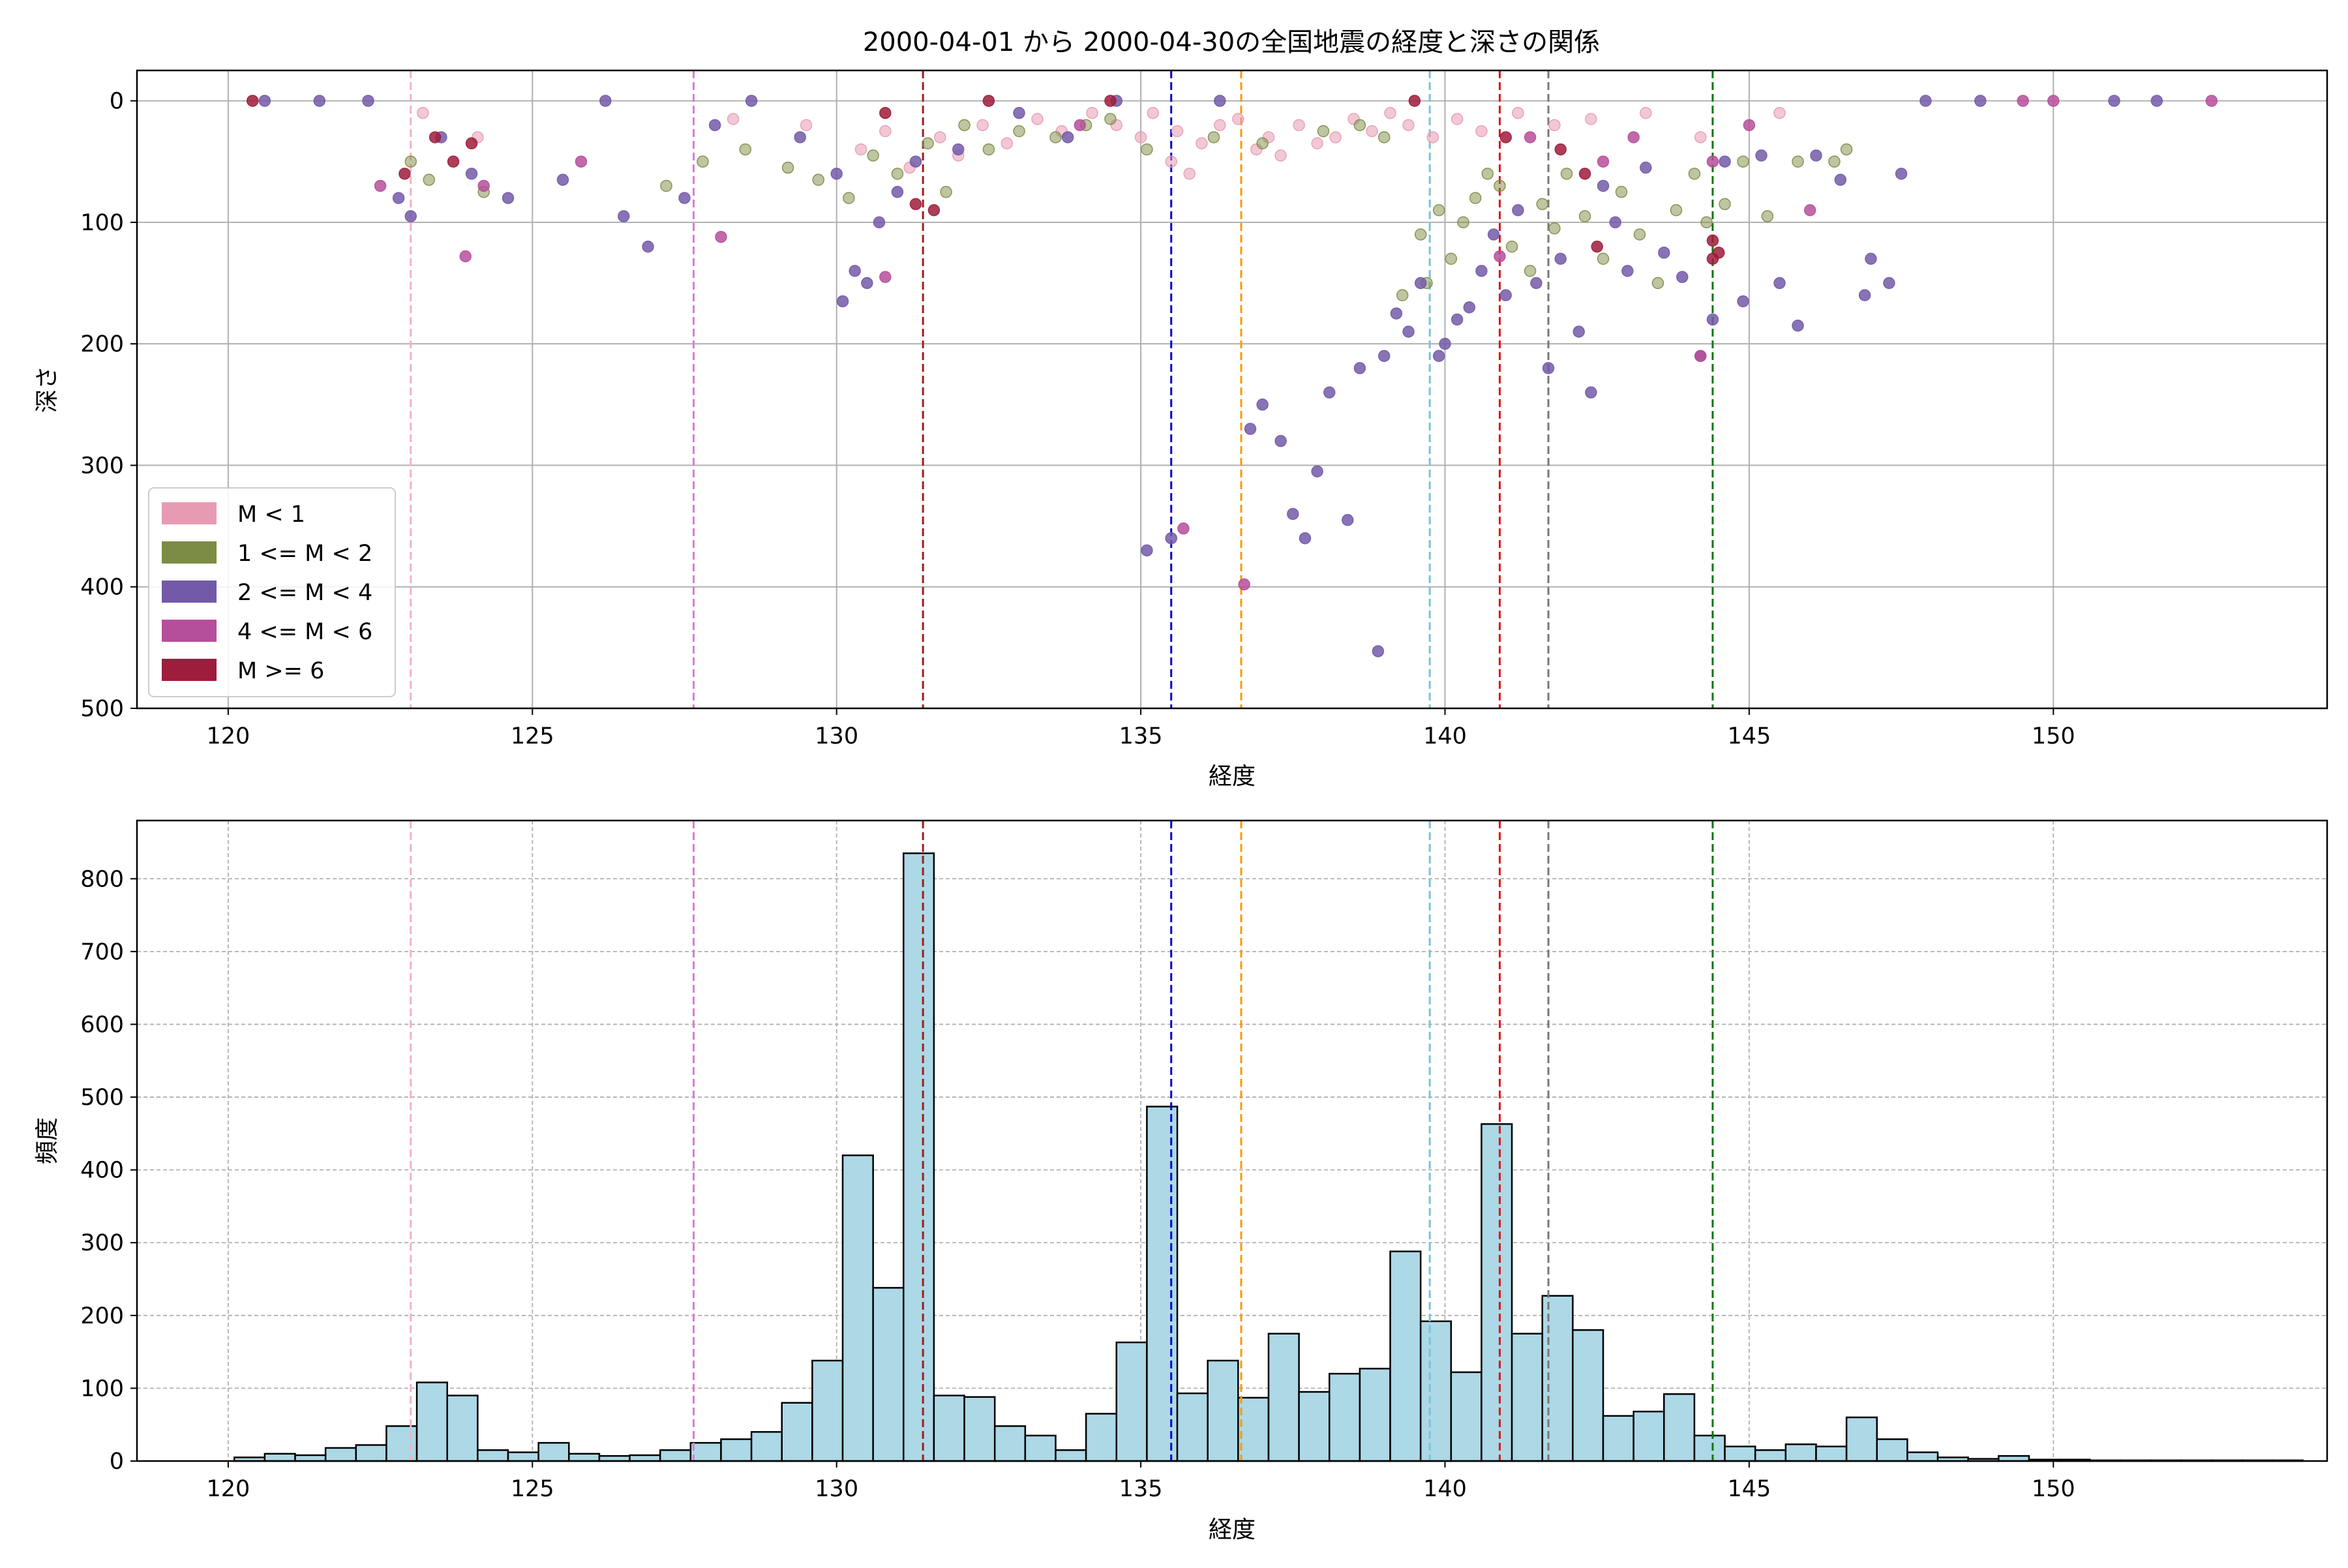 The image size is (2348, 1568). I want to click on histogram-x-tick-label: 135, so click(1141, 1489).